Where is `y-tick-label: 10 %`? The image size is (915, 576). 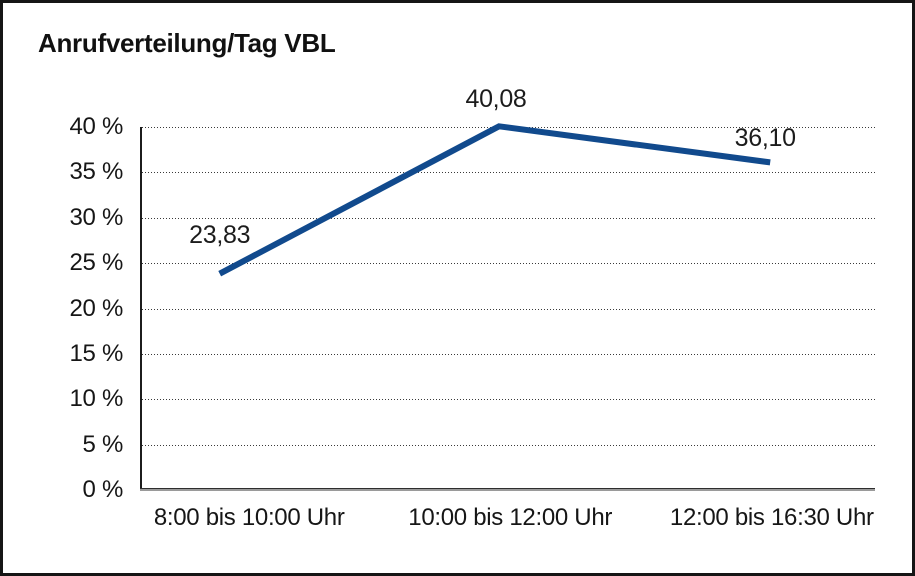
y-tick-label: 10 % is located at coordinates (96, 399).